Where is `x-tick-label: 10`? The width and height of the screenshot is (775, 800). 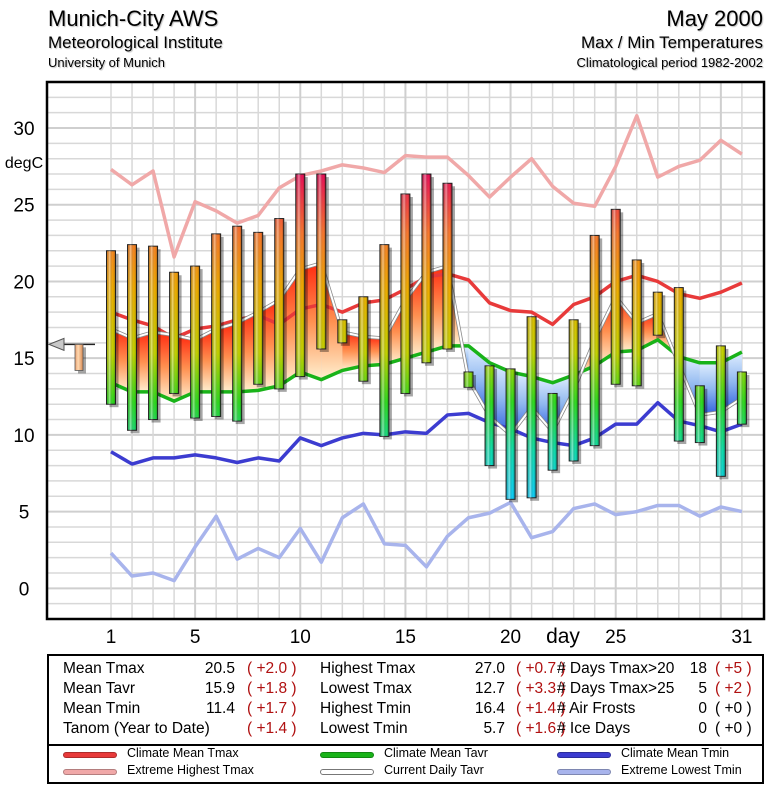 x-tick-label: 10 is located at coordinates (300, 637).